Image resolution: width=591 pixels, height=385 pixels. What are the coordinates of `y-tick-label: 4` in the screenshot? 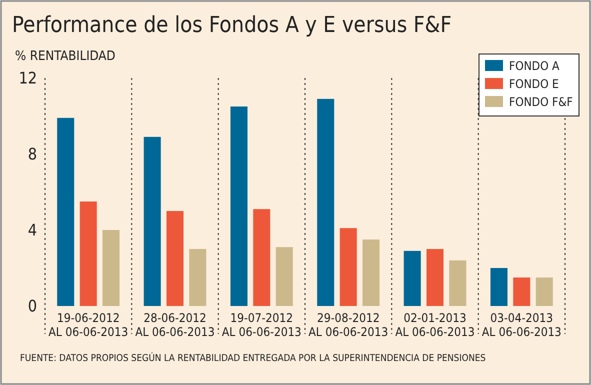 It's located at (32, 230).